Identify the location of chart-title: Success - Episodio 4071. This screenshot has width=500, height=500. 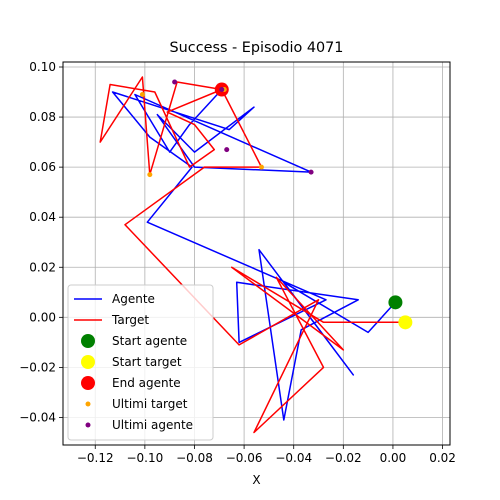
(257, 48).